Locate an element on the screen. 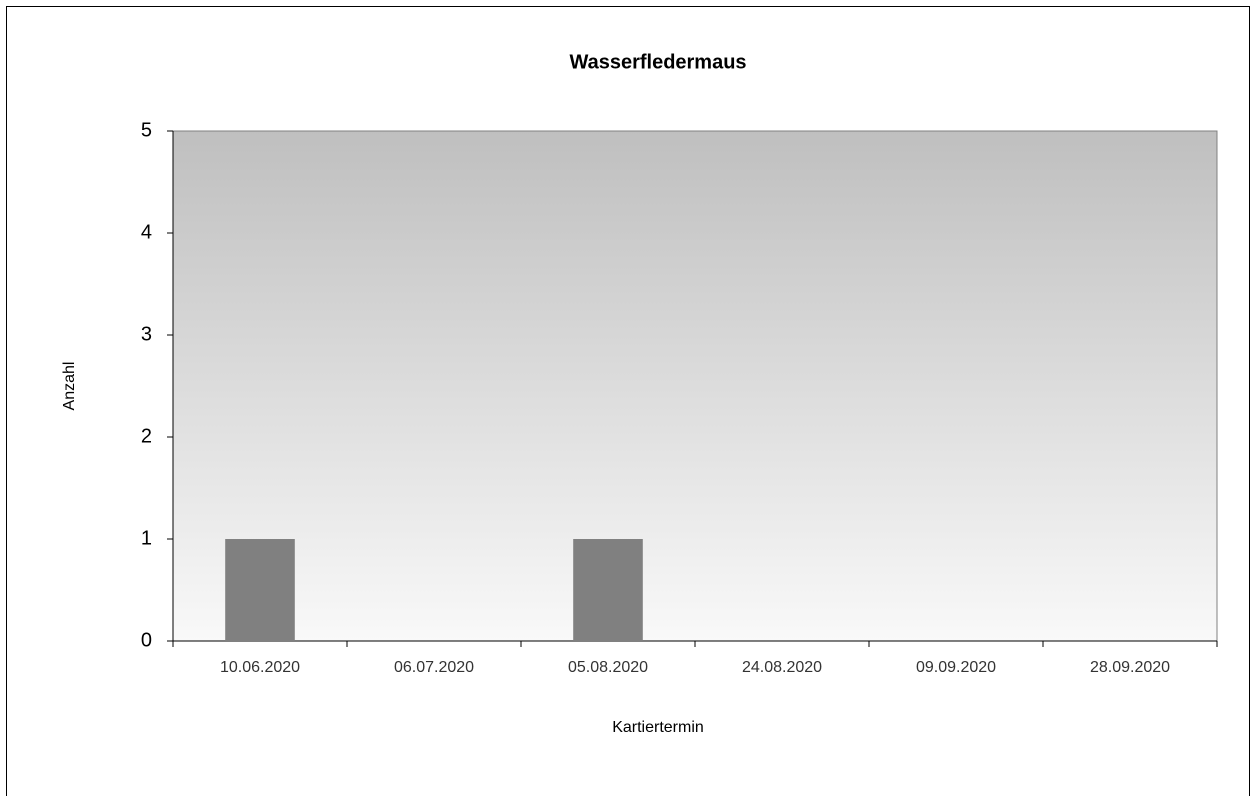  x-tick-label: 06.07.2020 is located at coordinates (434, 667).